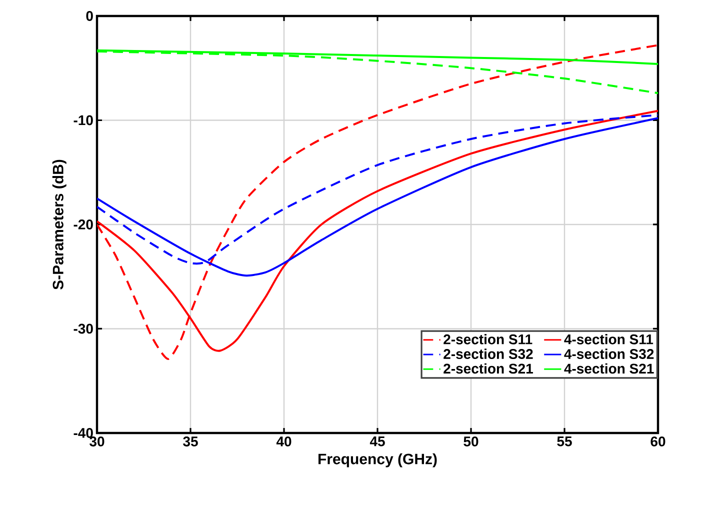 The height and width of the screenshot is (518, 709). Describe the element at coordinates (377, 460) in the screenshot. I see `x-axis-title: Frequency (GHz)` at that location.